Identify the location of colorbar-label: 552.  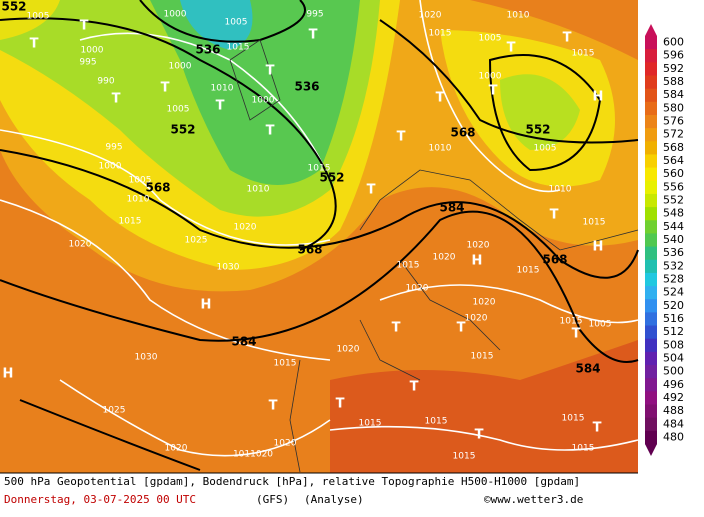
(673, 200).